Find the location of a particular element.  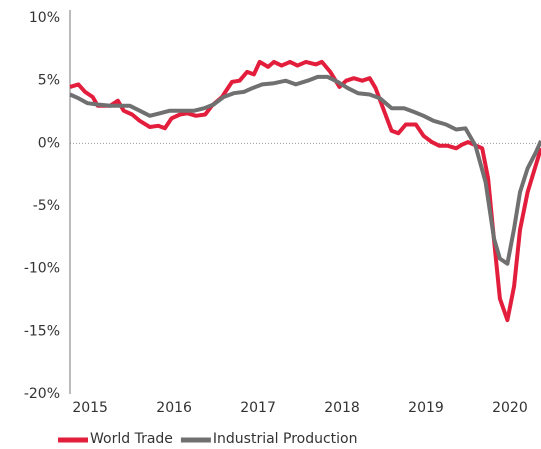

legend-label: Industrial Production is located at coordinates (285, 439).